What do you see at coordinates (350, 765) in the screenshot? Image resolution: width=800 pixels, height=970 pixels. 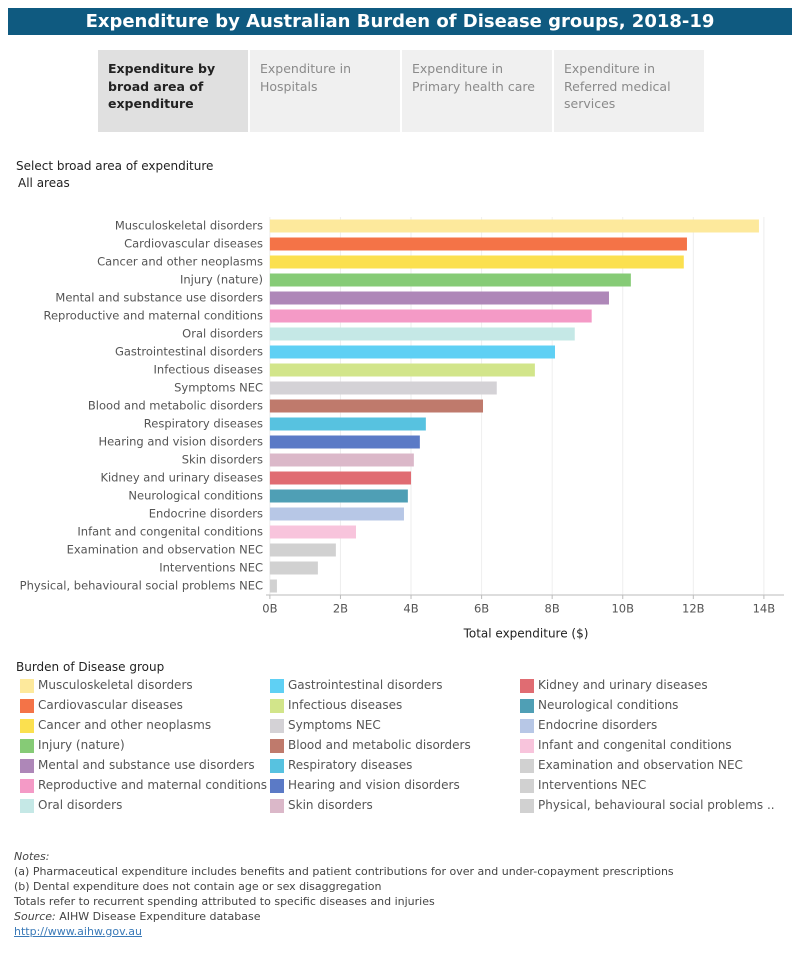 I see `legend-label: Respiratory diseases` at bounding box center [350, 765].